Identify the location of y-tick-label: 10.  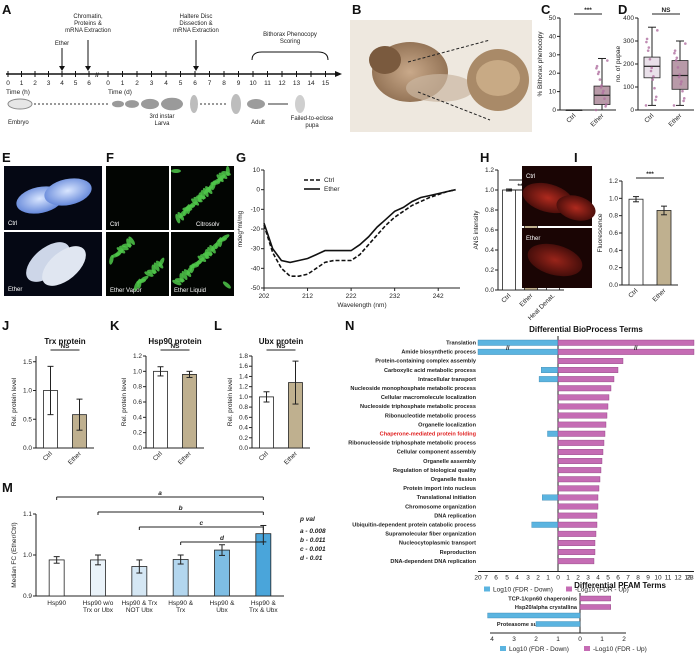
(257, 170).